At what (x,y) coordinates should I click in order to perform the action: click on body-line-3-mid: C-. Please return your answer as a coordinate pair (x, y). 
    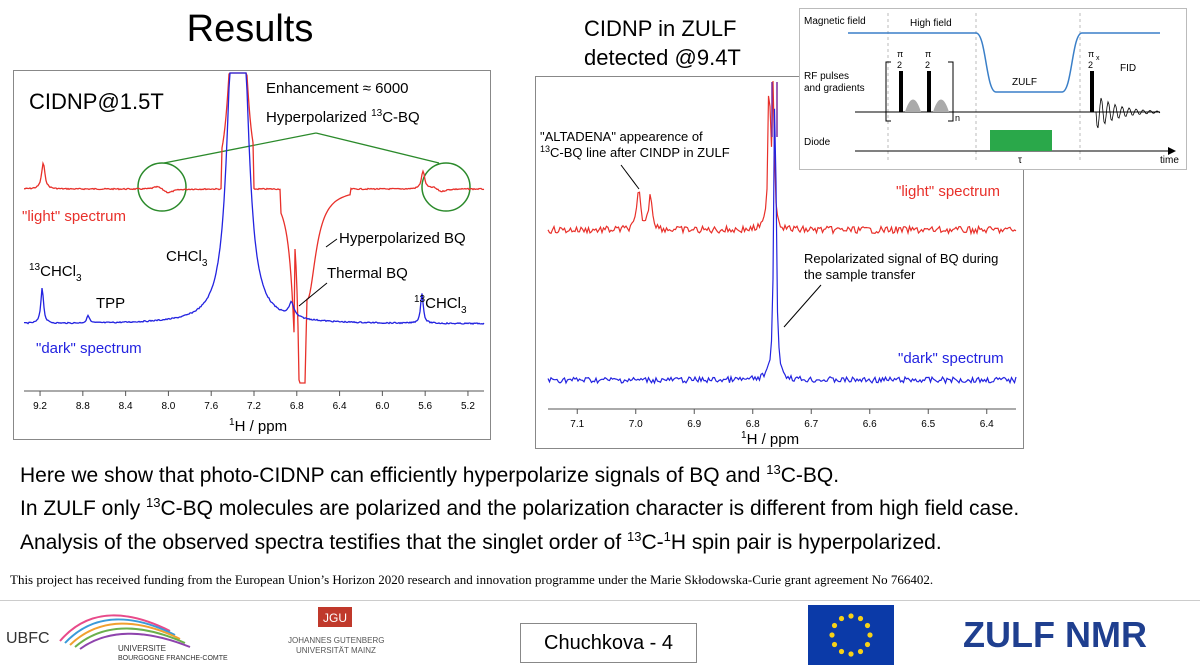
    Looking at the image, I should click on (652, 542).